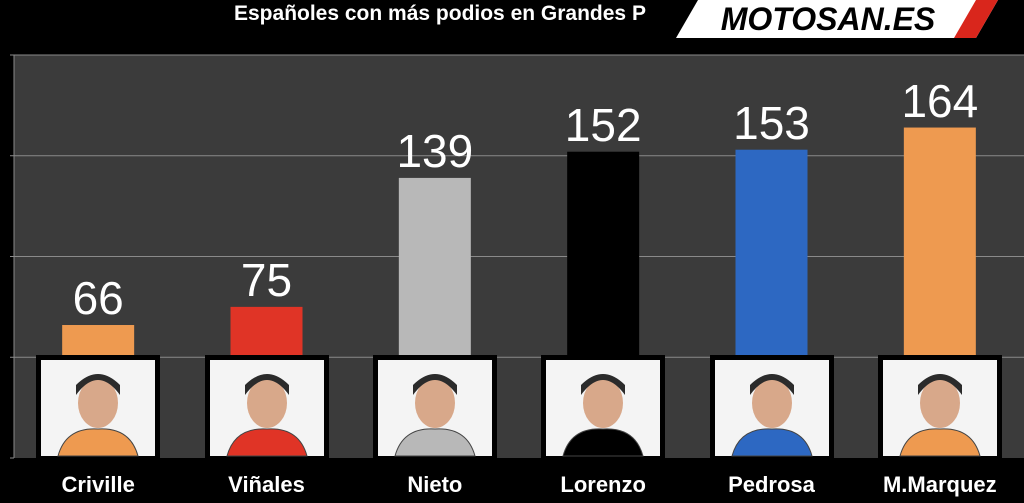 The width and height of the screenshot is (1024, 503). What do you see at coordinates (266, 484) in the screenshot?
I see `category-label: Viñales` at bounding box center [266, 484].